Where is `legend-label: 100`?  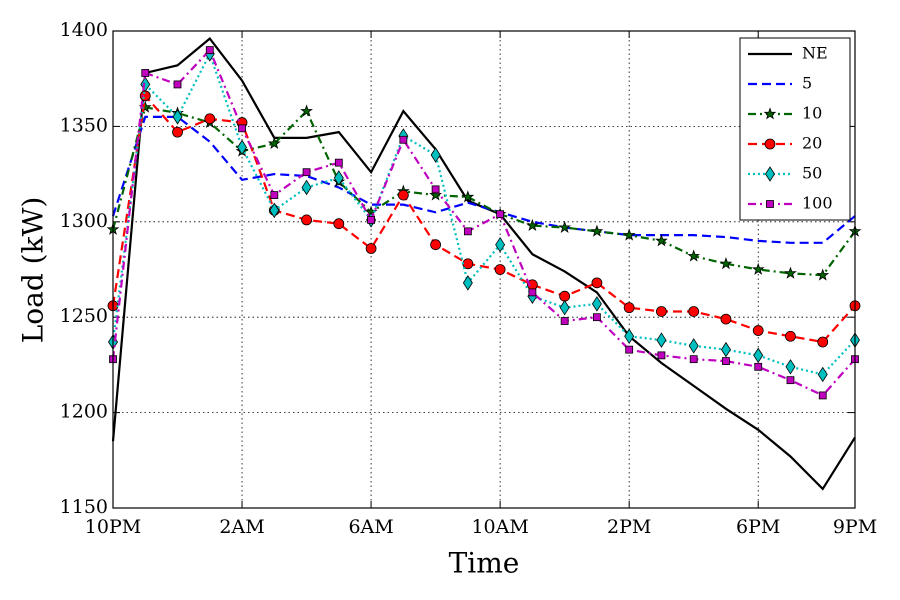
legend-label: 100 is located at coordinates (817, 203).